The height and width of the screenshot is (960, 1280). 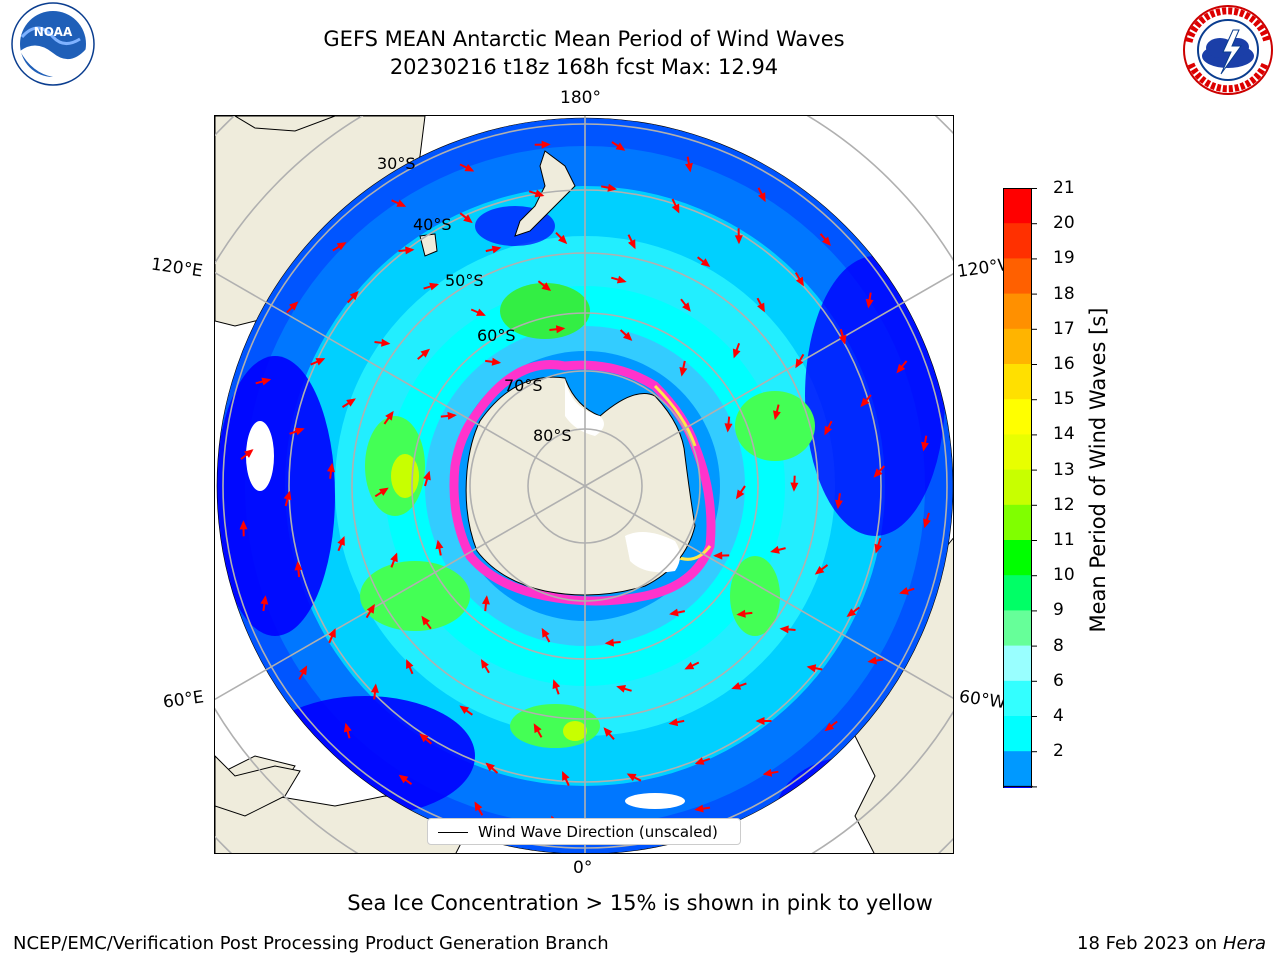 I want to click on colorbar-tick-label: 13, so click(x=1064, y=469).